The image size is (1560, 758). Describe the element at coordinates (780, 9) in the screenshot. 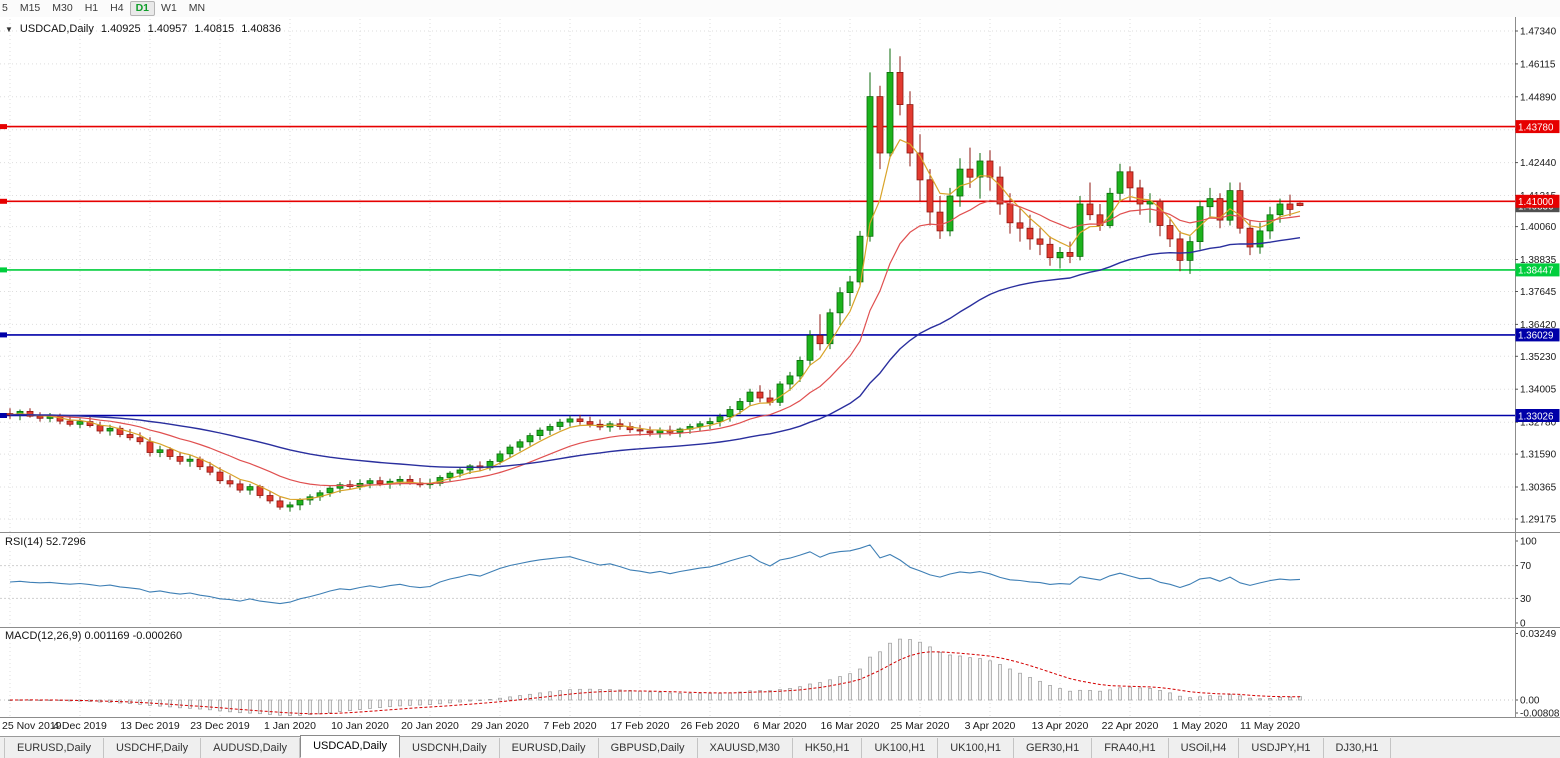

I see `timeframe-toolbar: 5 M15 M30 H1 H4 D1 W1 MN` at that location.